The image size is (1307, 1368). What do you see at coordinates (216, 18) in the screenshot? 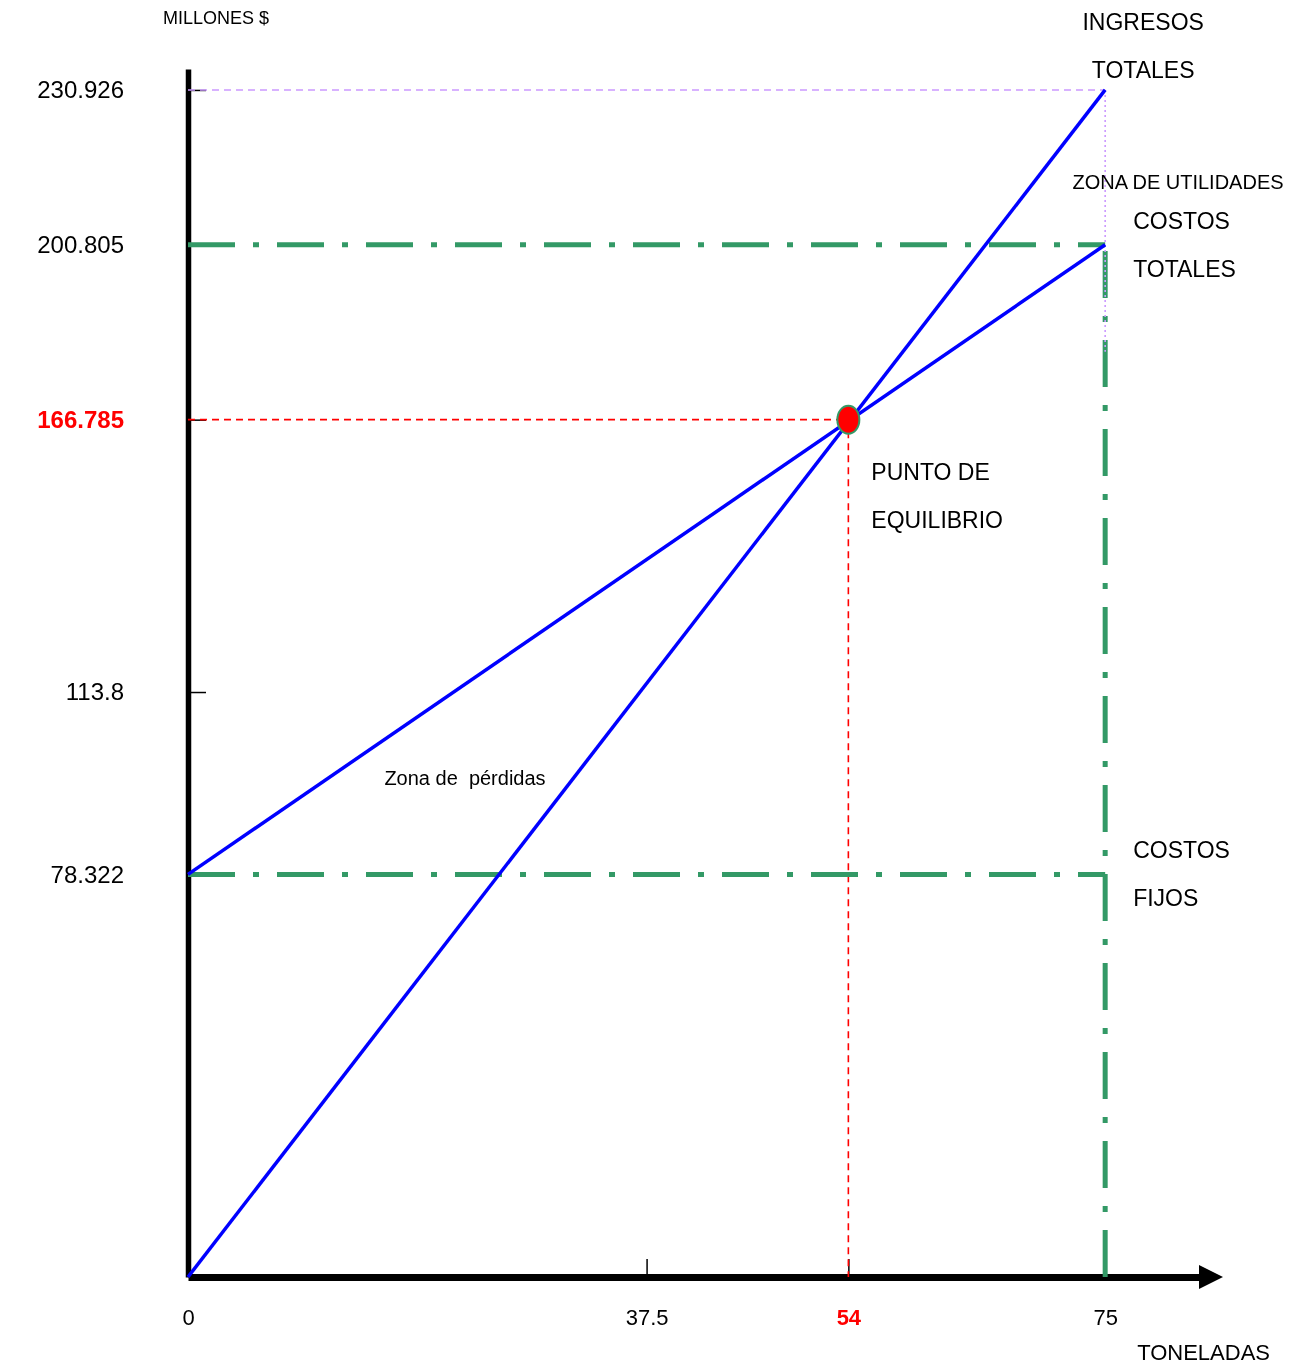
I see `y-axis-title: MILLONES $` at bounding box center [216, 18].